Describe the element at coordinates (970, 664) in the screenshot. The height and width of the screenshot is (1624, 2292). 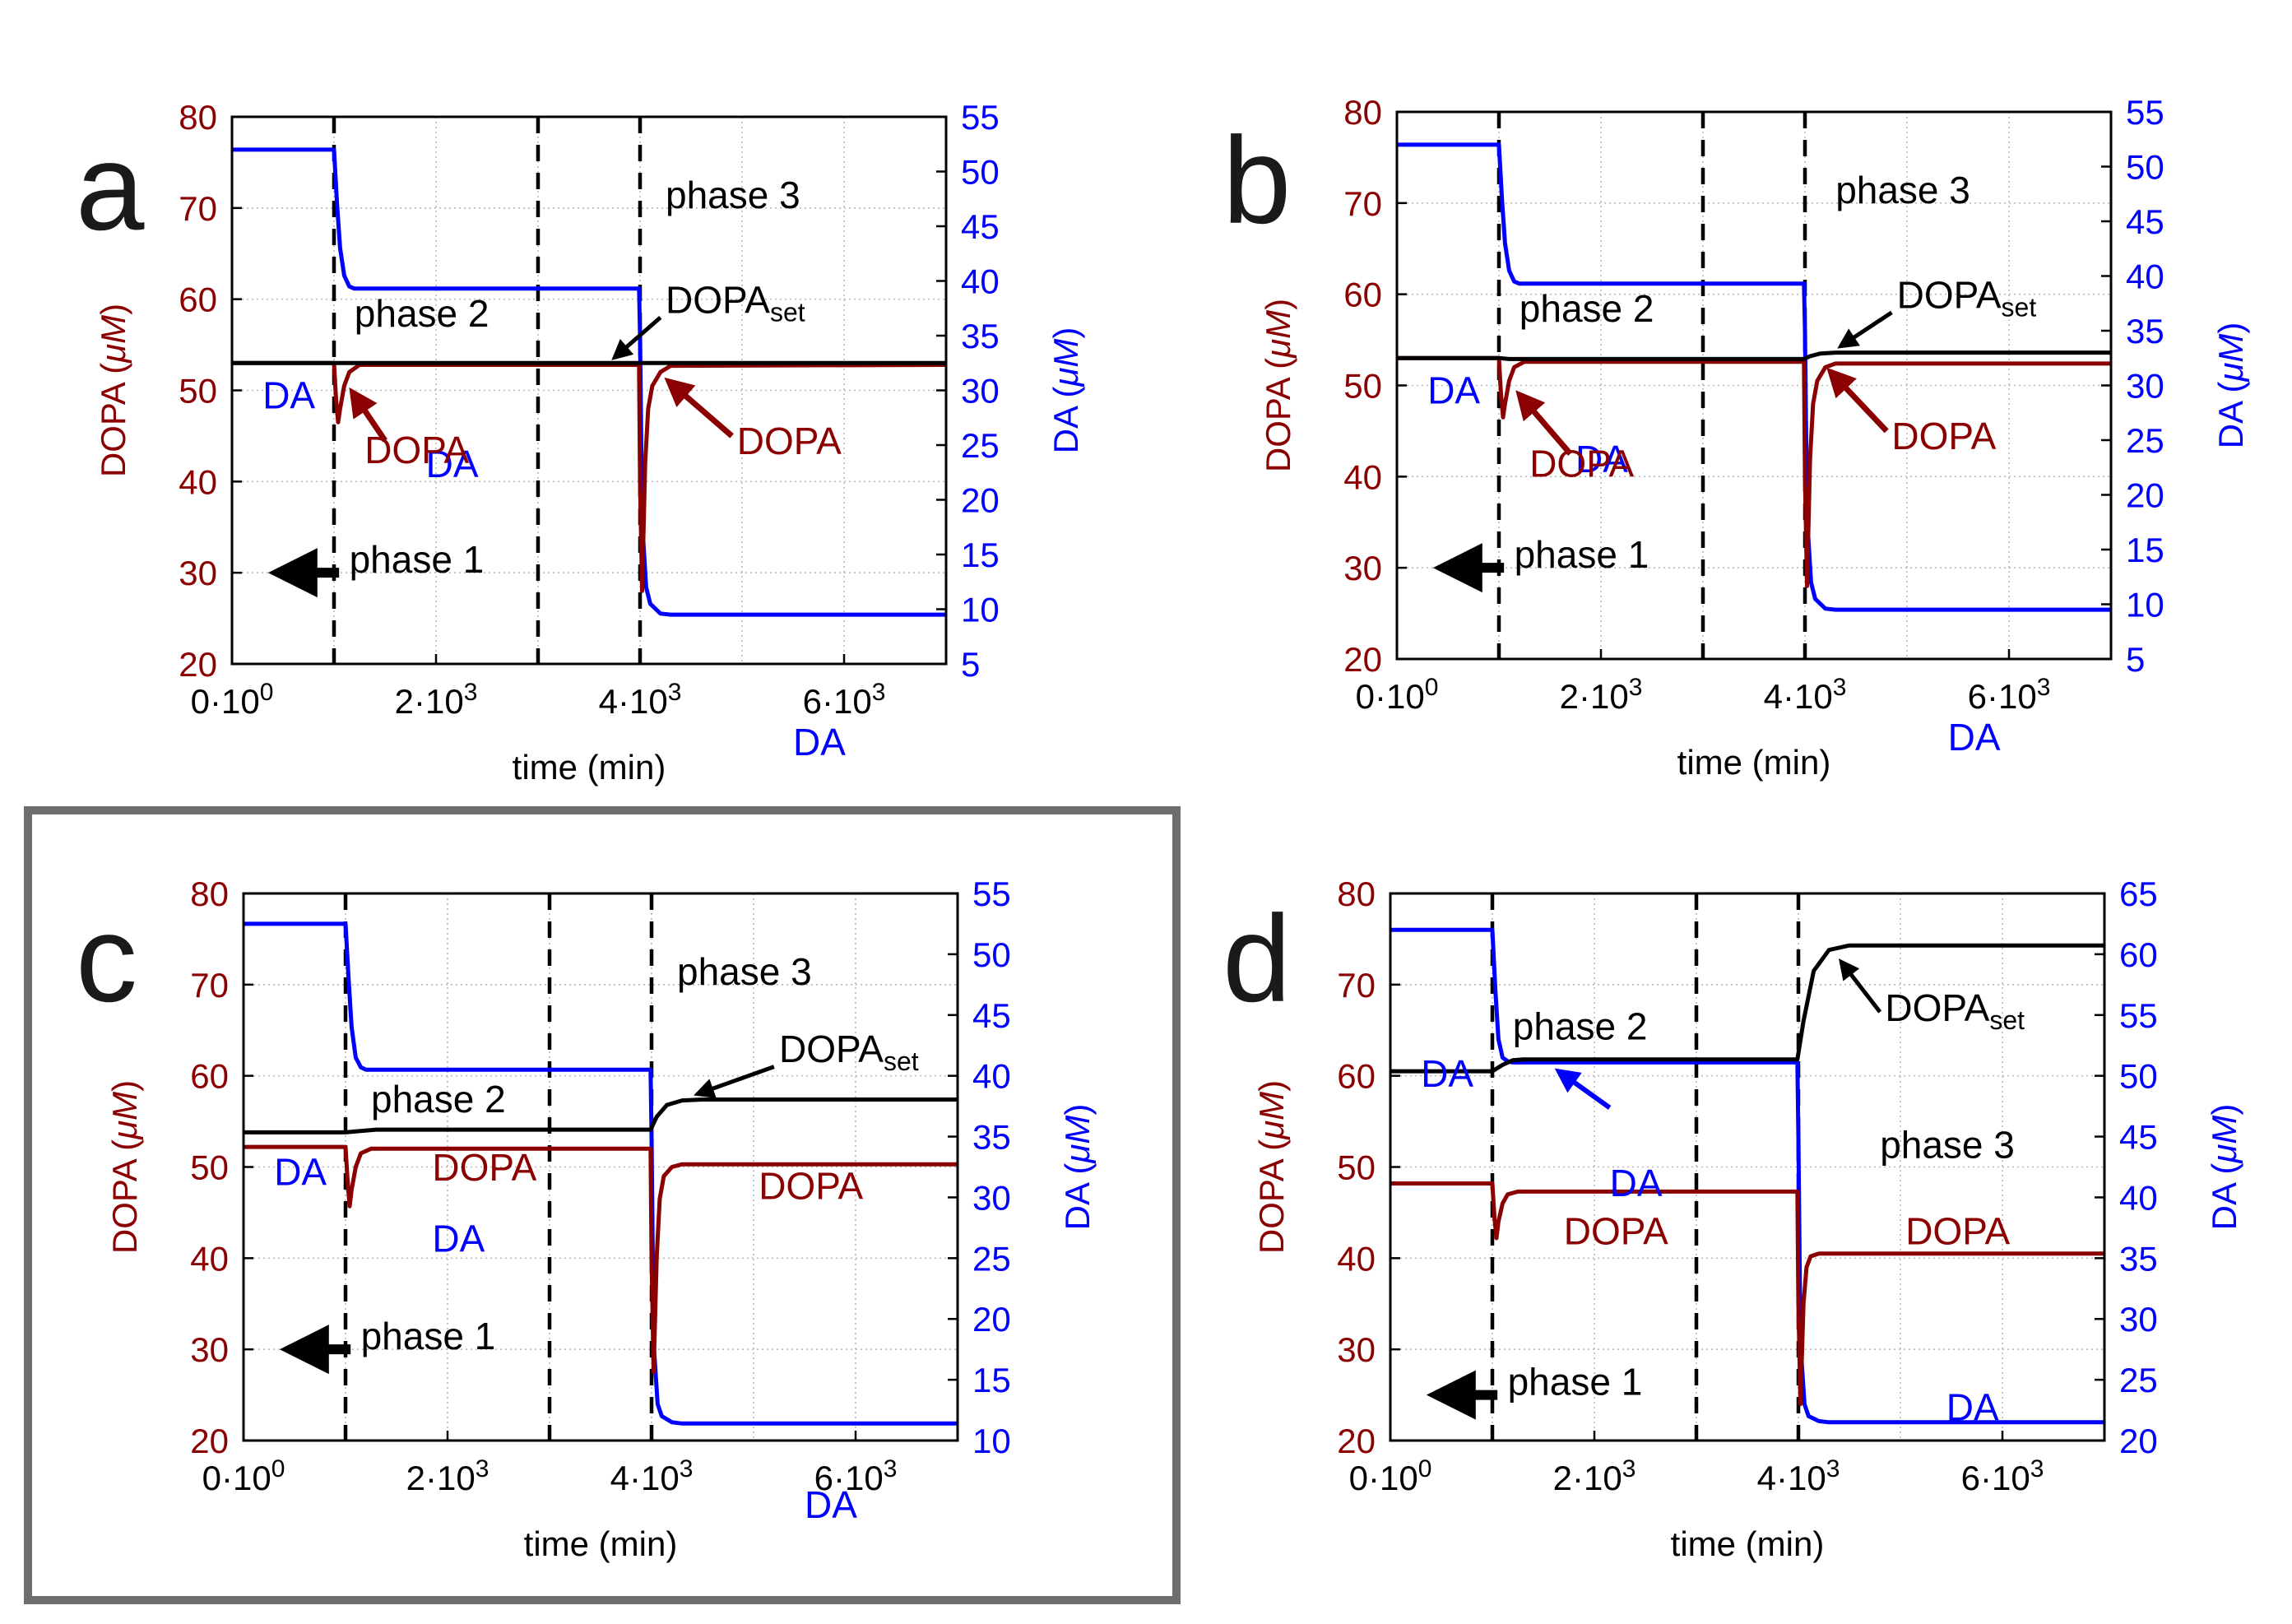
I see `tick-label-right: 5` at that location.